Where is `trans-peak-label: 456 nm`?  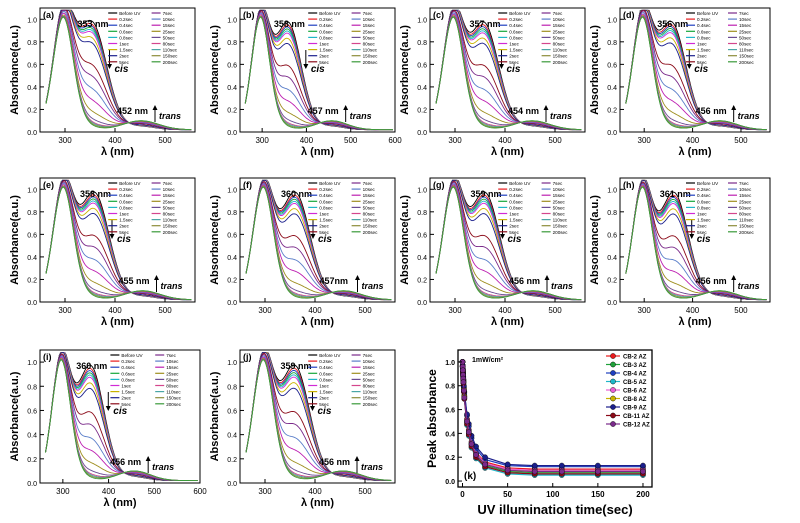 trans-peak-label: 456 nm is located at coordinates (125, 462).